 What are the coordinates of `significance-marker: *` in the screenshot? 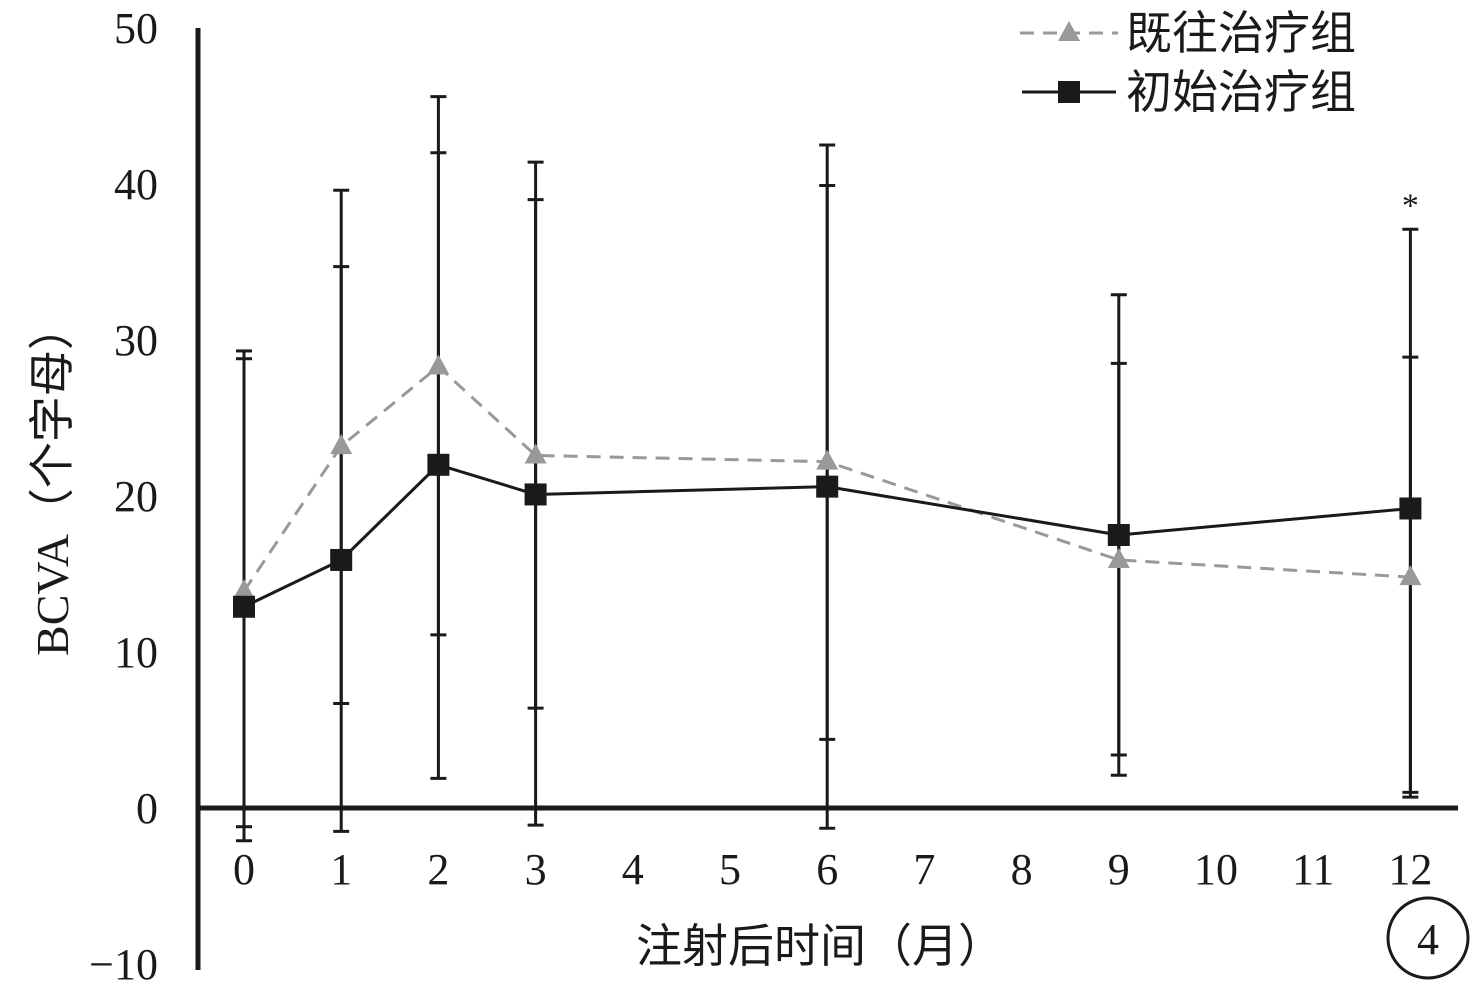 It's located at (1410, 206).